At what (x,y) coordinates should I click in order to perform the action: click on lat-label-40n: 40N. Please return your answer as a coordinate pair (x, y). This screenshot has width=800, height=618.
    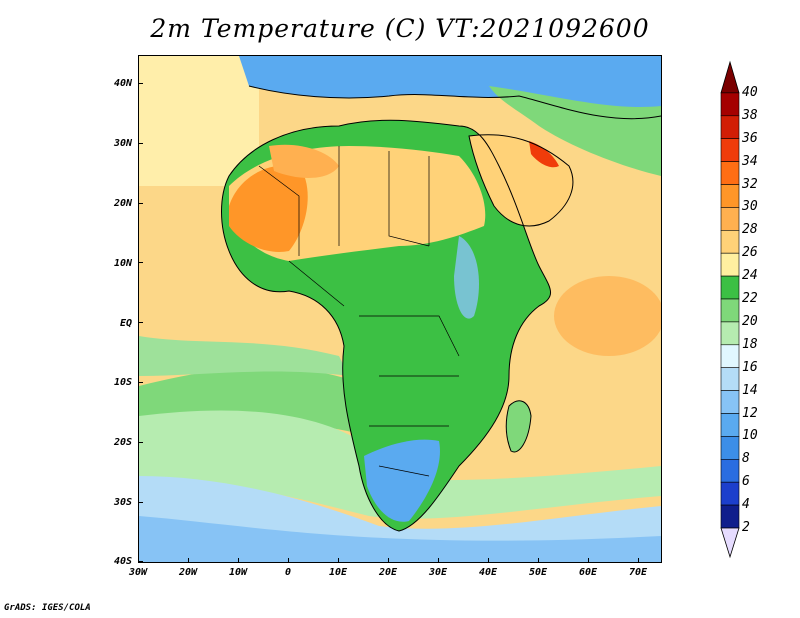
    Looking at the image, I should click on (122, 83).